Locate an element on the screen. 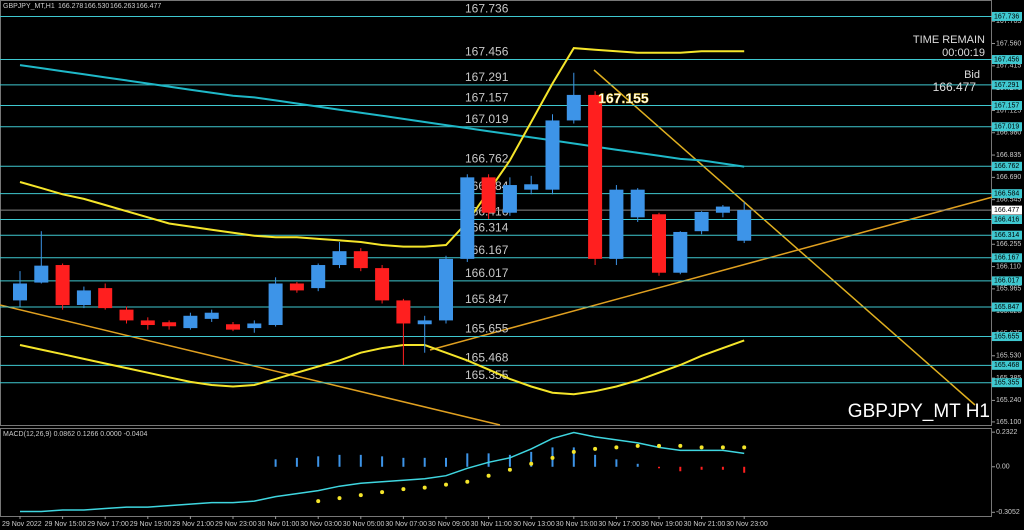 The width and height of the screenshot is (1024, 530). macd-line is located at coordinates (382, 472).